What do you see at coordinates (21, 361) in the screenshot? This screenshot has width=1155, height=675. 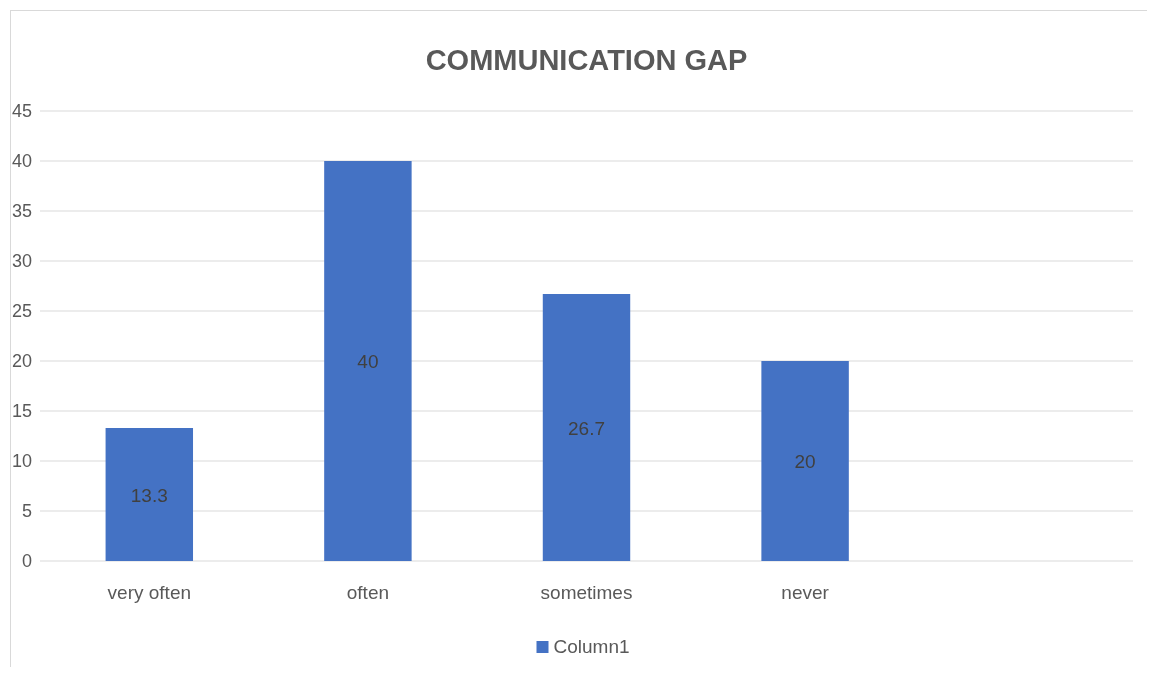 I see `y-tick-label: 20` at bounding box center [21, 361].